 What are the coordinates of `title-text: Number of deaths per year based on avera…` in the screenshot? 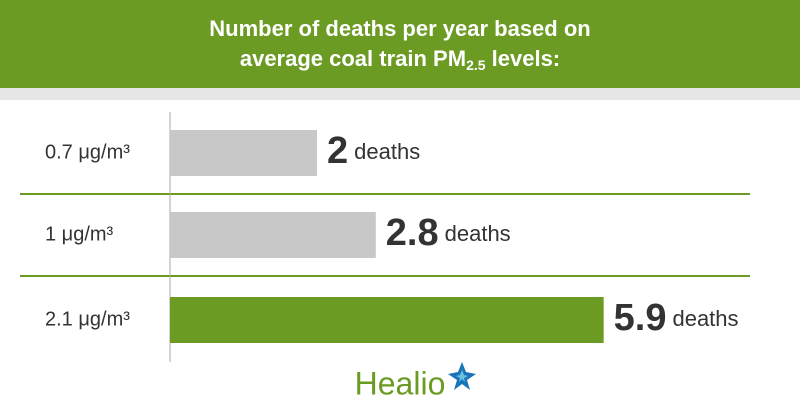 It's located at (400, 43).